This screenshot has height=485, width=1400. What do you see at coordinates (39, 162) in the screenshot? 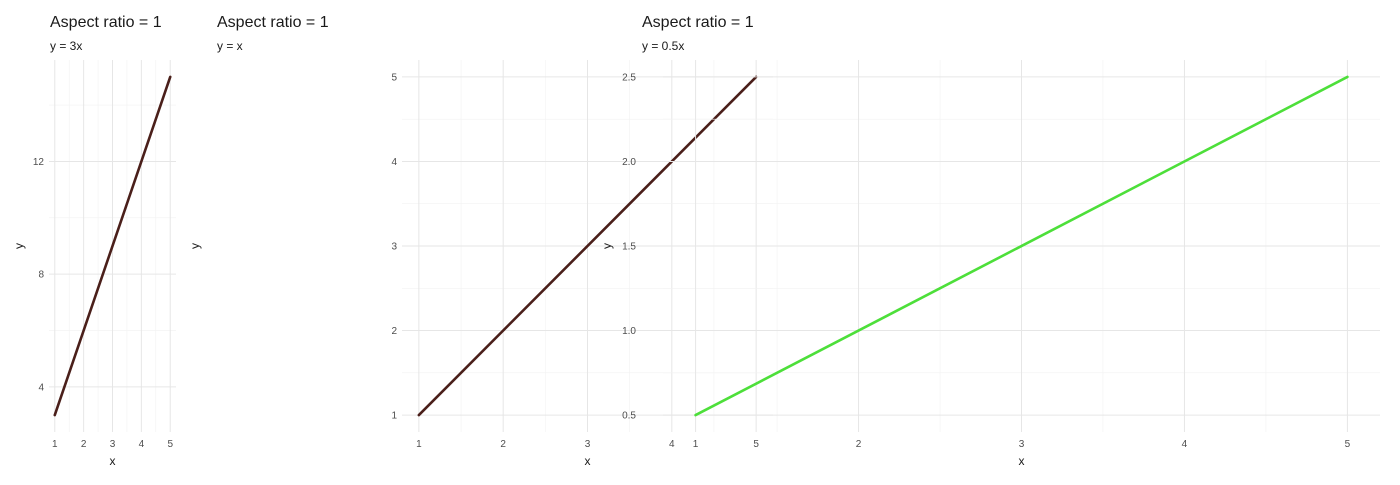
I see `y-tick-label: 12` at bounding box center [39, 162].